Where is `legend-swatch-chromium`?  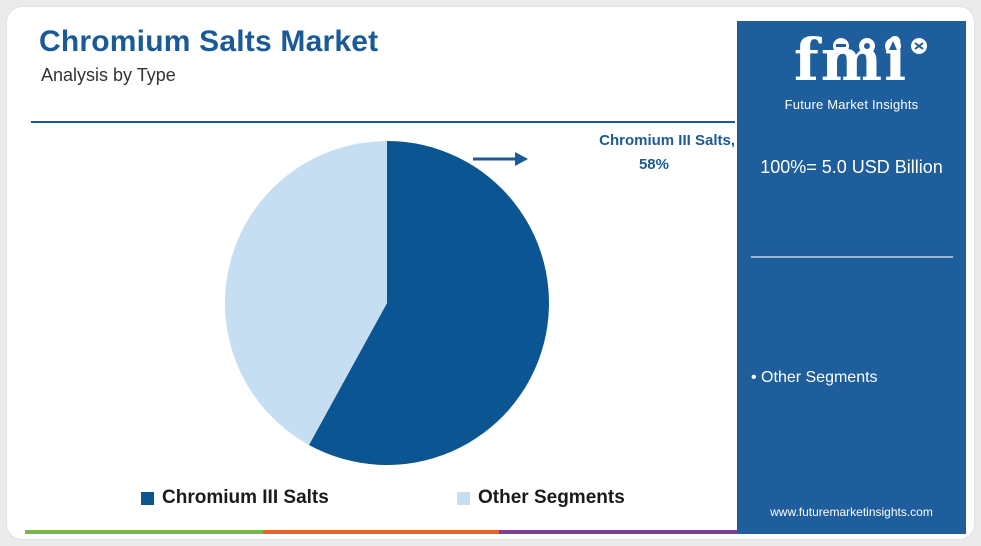 legend-swatch-chromium is located at coordinates (147, 498).